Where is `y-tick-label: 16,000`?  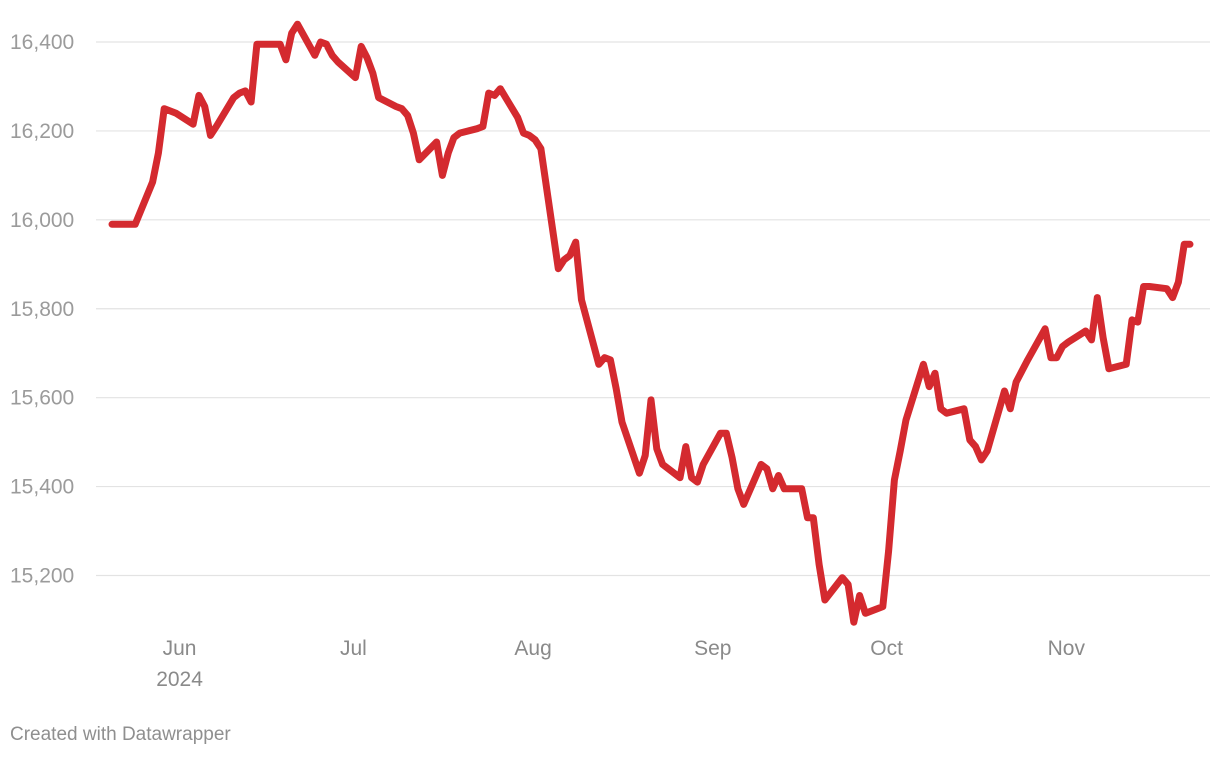
y-tick-label: 16,000 is located at coordinates (42, 220).